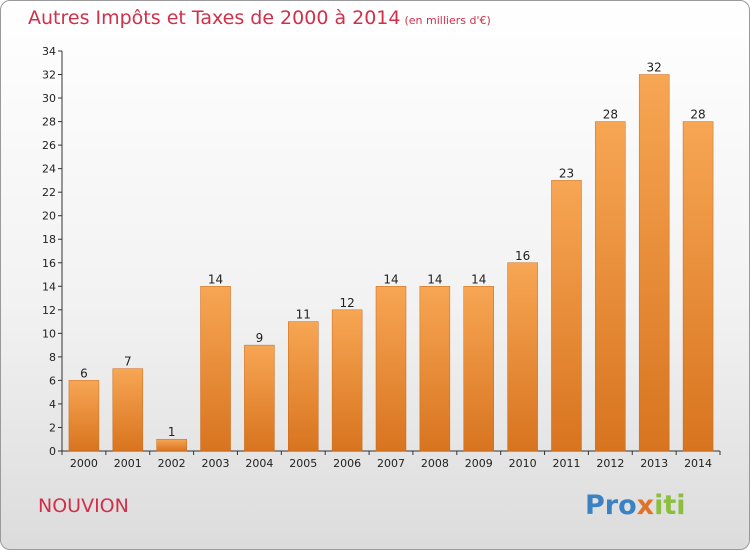 This screenshot has height=550, width=750. I want to click on y-tick-label: 12, so click(49, 310).